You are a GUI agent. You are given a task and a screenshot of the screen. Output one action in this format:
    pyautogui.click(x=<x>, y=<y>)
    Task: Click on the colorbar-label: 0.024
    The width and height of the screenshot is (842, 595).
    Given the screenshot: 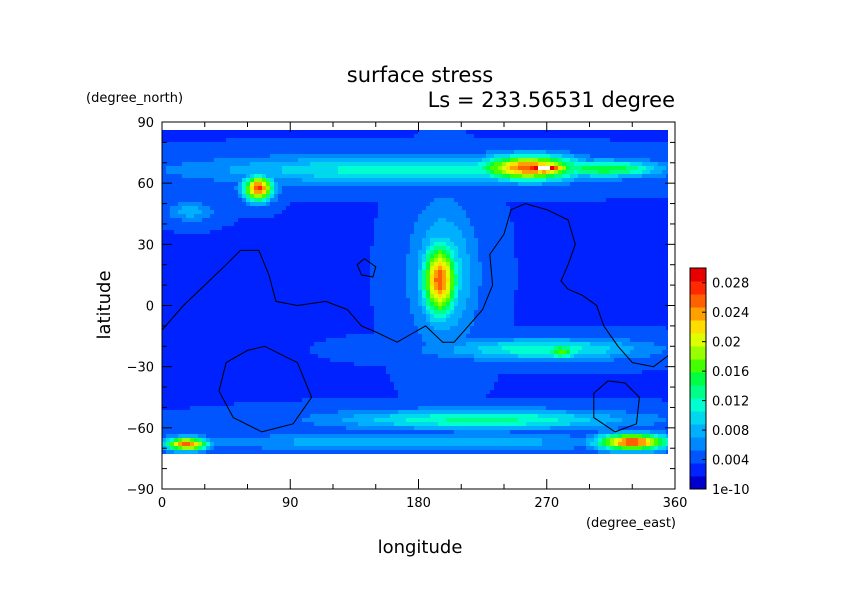 What is the action you would take?
    pyautogui.click(x=730, y=313)
    